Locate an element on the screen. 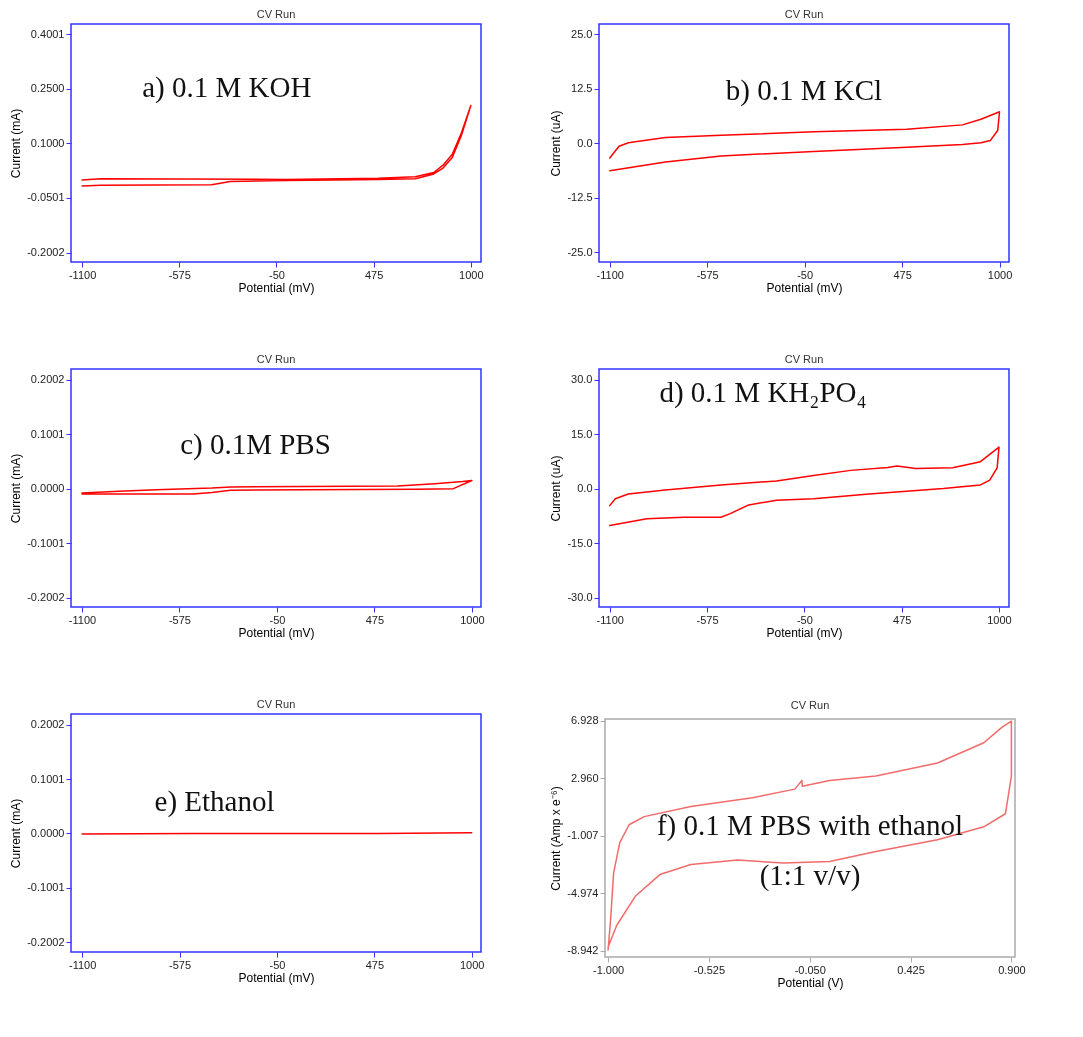 The image size is (1083, 1037). annotation: b) 0.1 M KCl is located at coordinates (804, 90).